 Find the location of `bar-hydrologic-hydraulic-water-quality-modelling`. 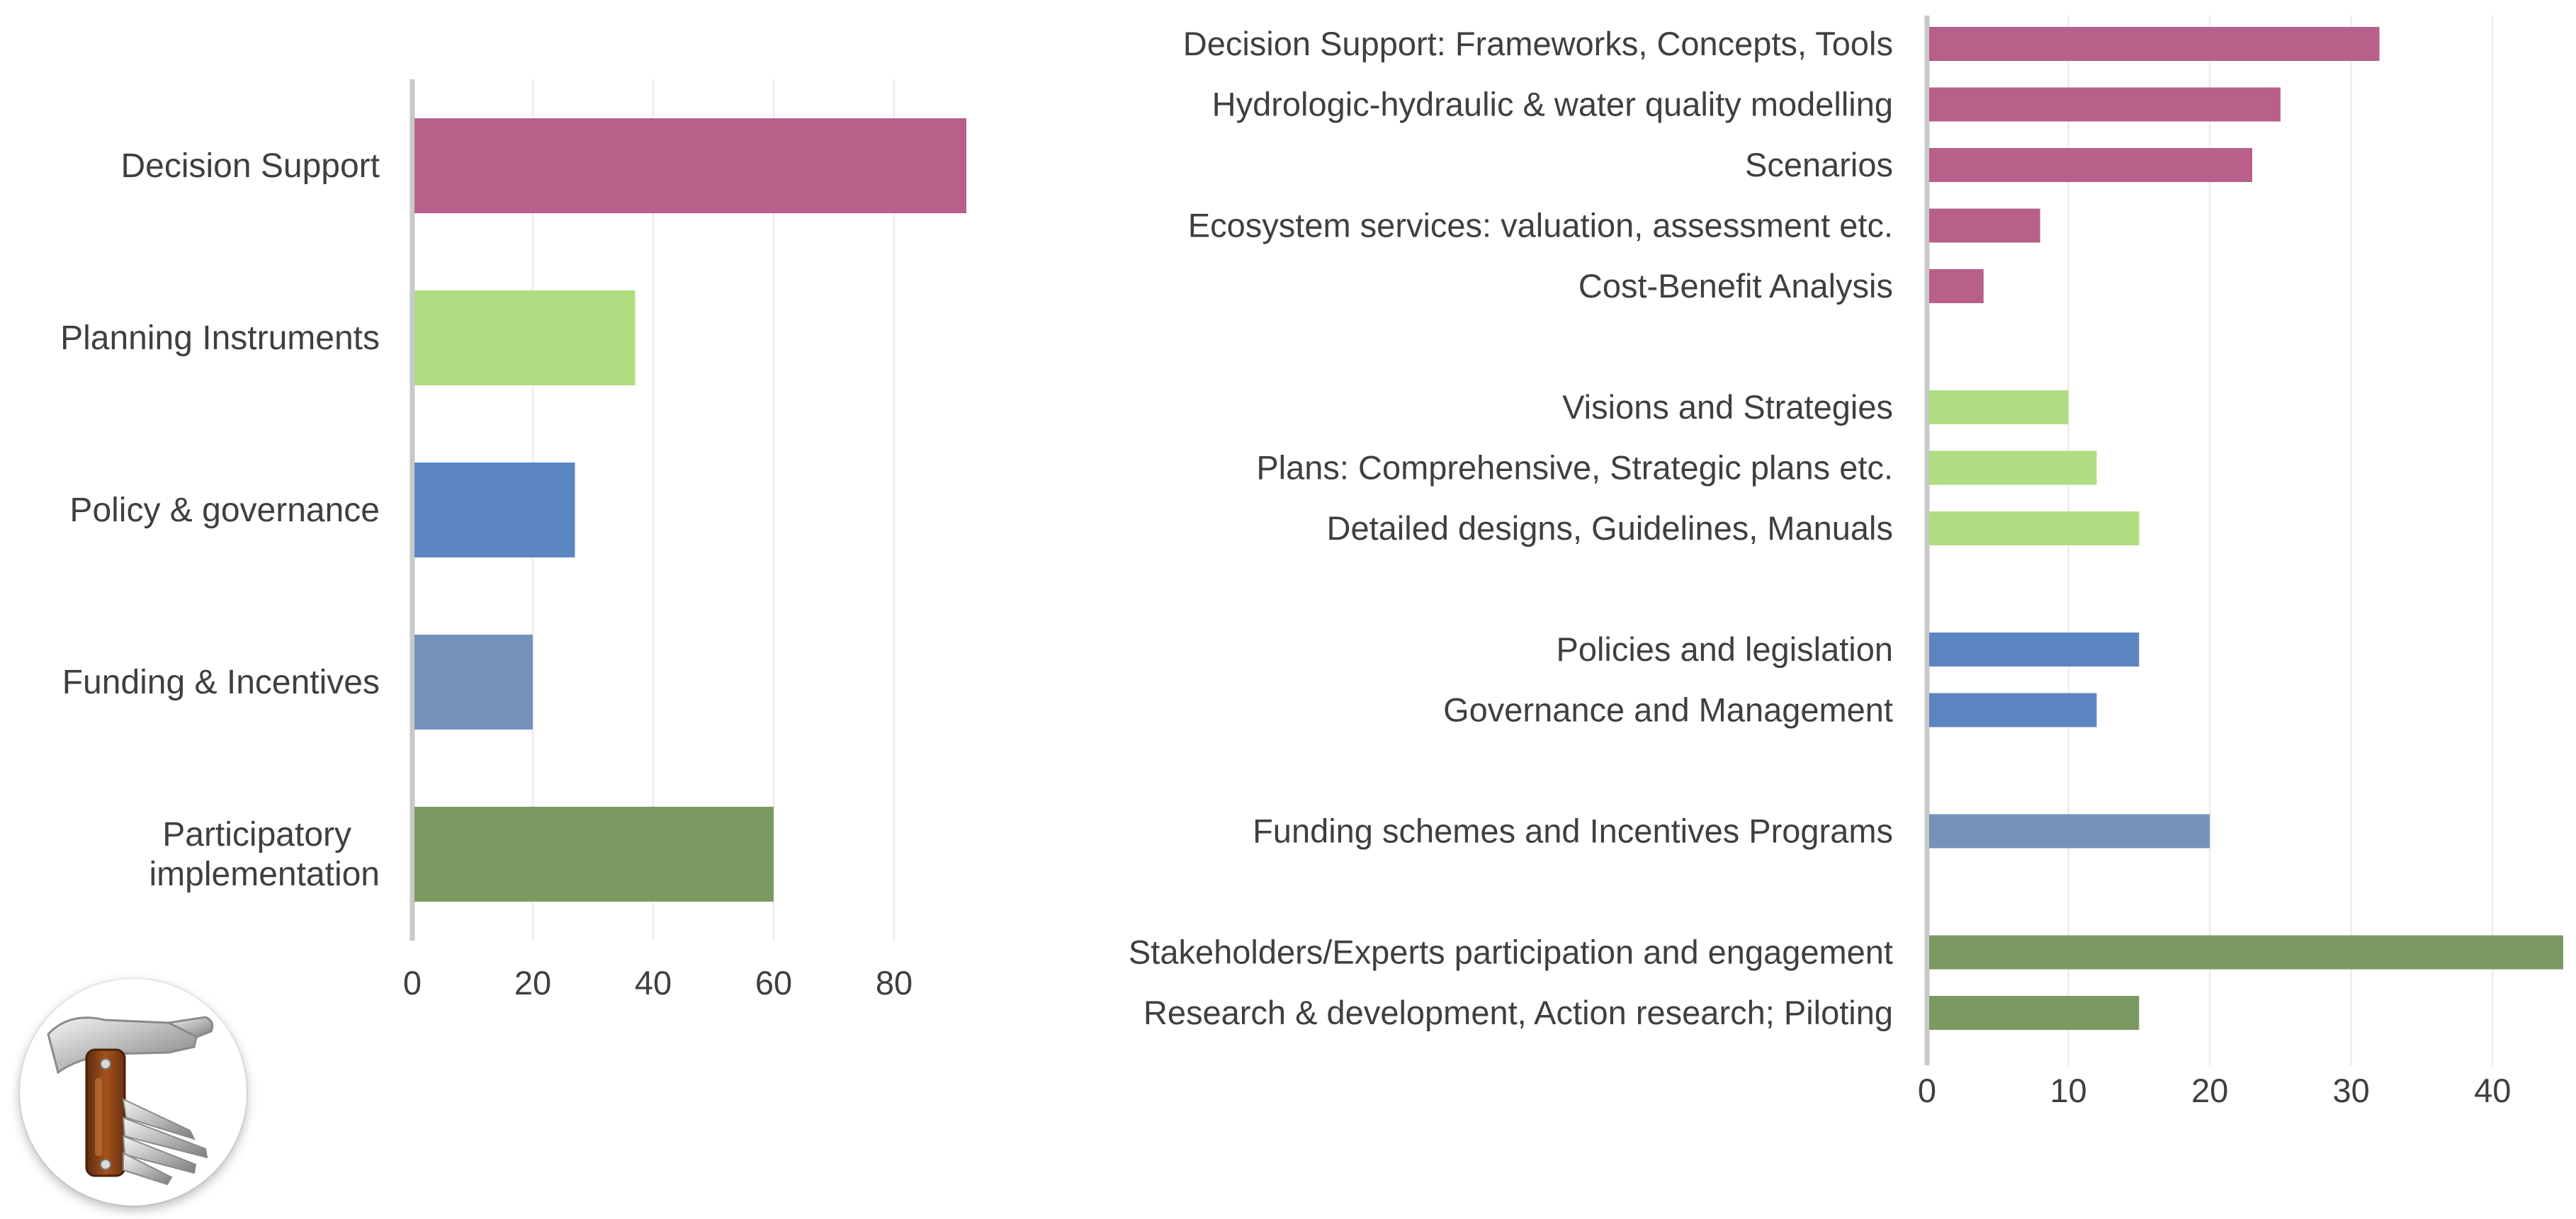

bar-hydrologic-hydraulic-water-quality-modelling is located at coordinates (2105, 104).